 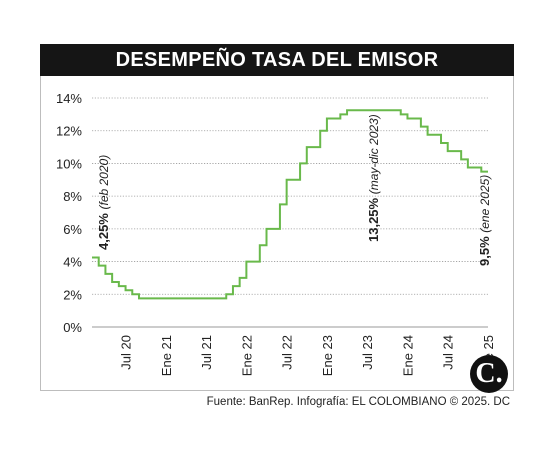 I want to click on annotation-date: (feb 2020), so click(x=104, y=182).